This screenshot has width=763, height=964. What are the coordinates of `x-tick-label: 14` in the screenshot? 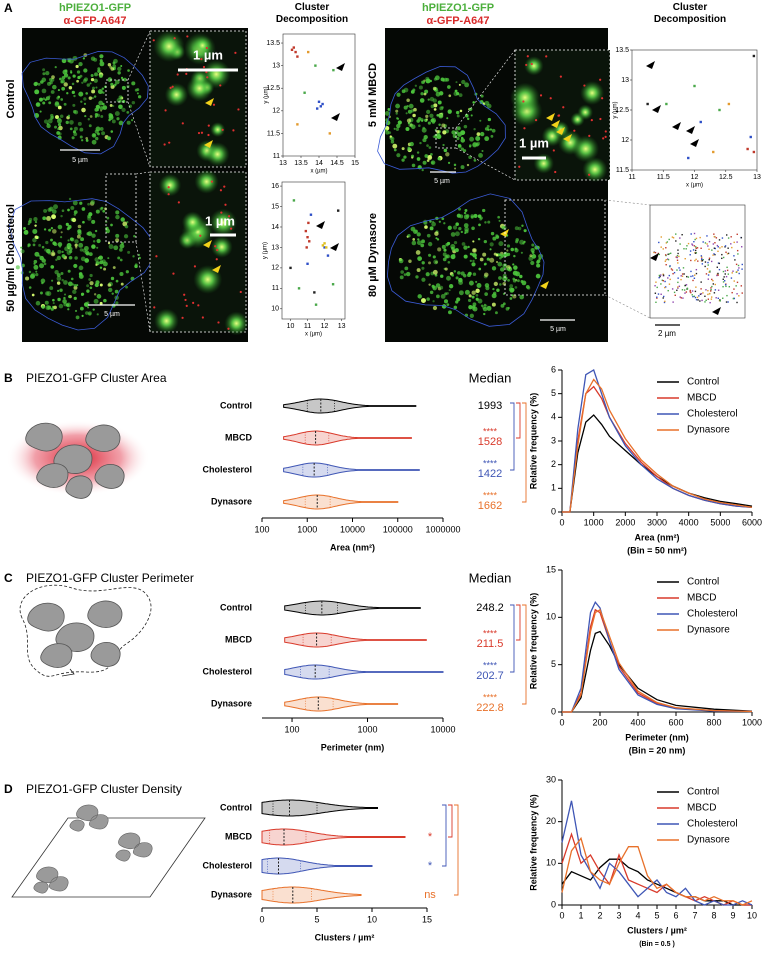 It's located at (319, 163).